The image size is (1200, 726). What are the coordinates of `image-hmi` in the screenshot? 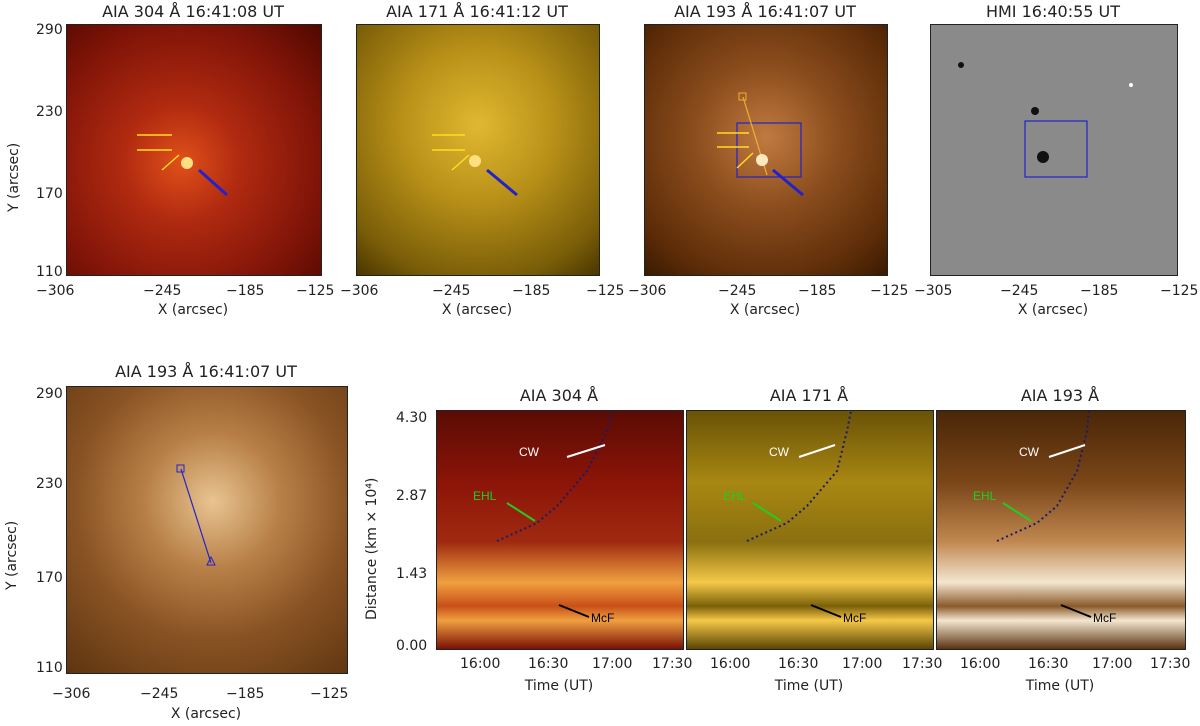 It's located at (1054, 150).